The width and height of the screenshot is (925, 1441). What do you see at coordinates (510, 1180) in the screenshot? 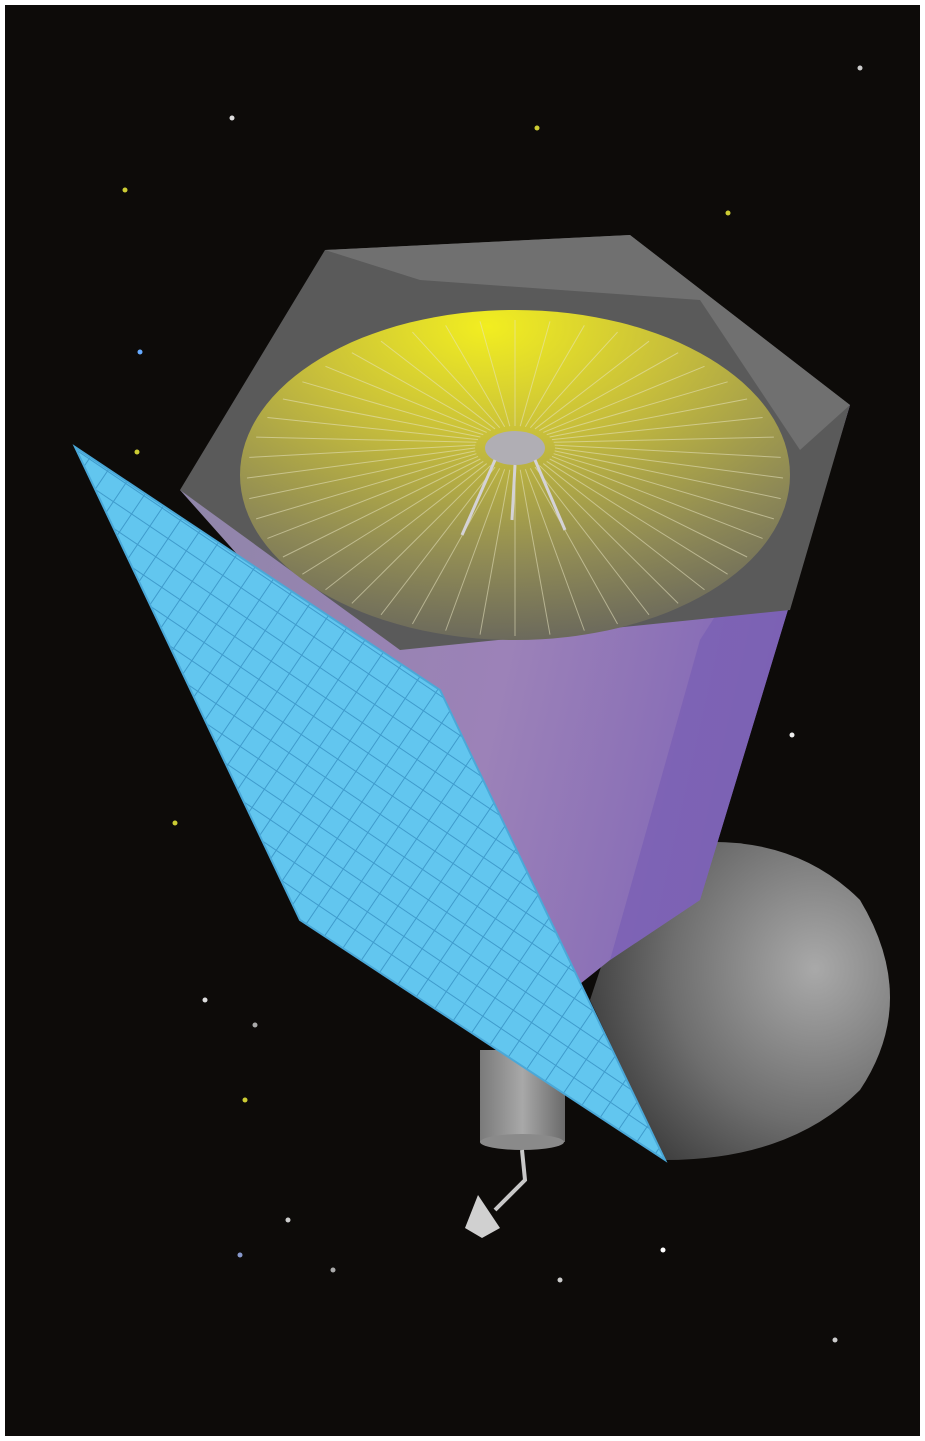
I see `antenna-boom` at bounding box center [510, 1180].